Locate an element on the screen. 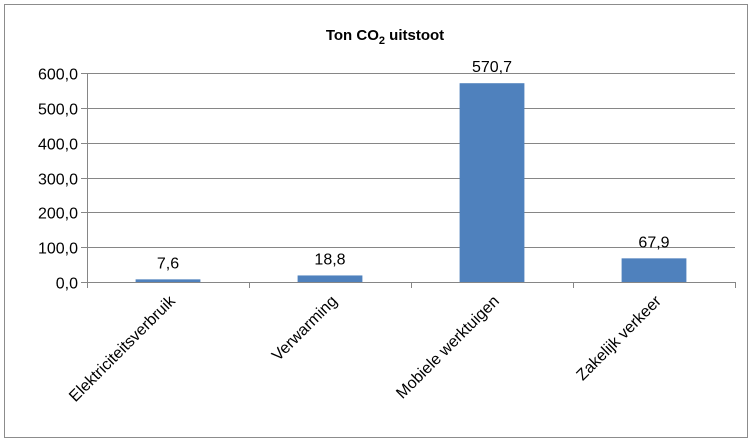 Image resolution: width=754 pixels, height=442 pixels. y-tick-label: 0,0 is located at coordinates (67, 284).